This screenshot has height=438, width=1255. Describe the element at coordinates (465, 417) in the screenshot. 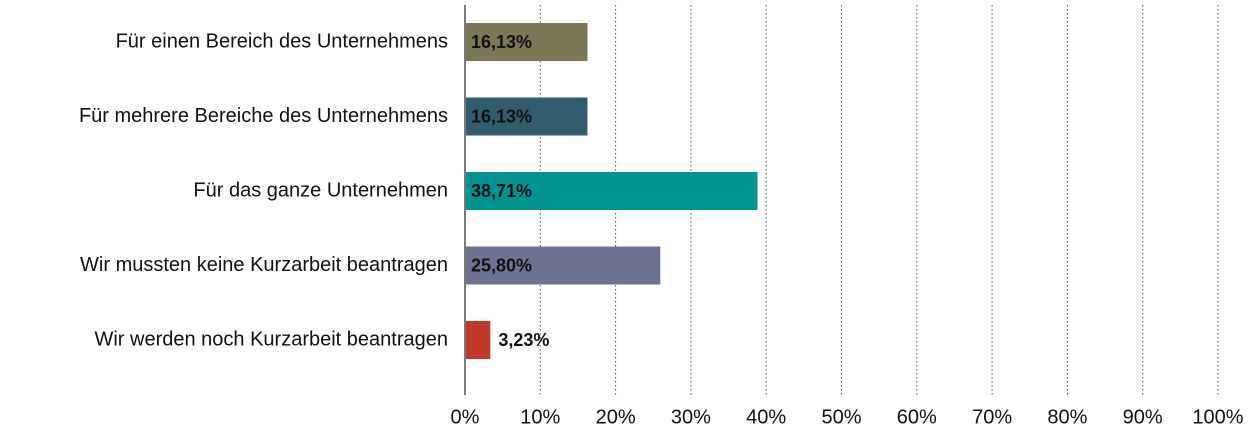

I see `x-tick-label: 0%` at that location.